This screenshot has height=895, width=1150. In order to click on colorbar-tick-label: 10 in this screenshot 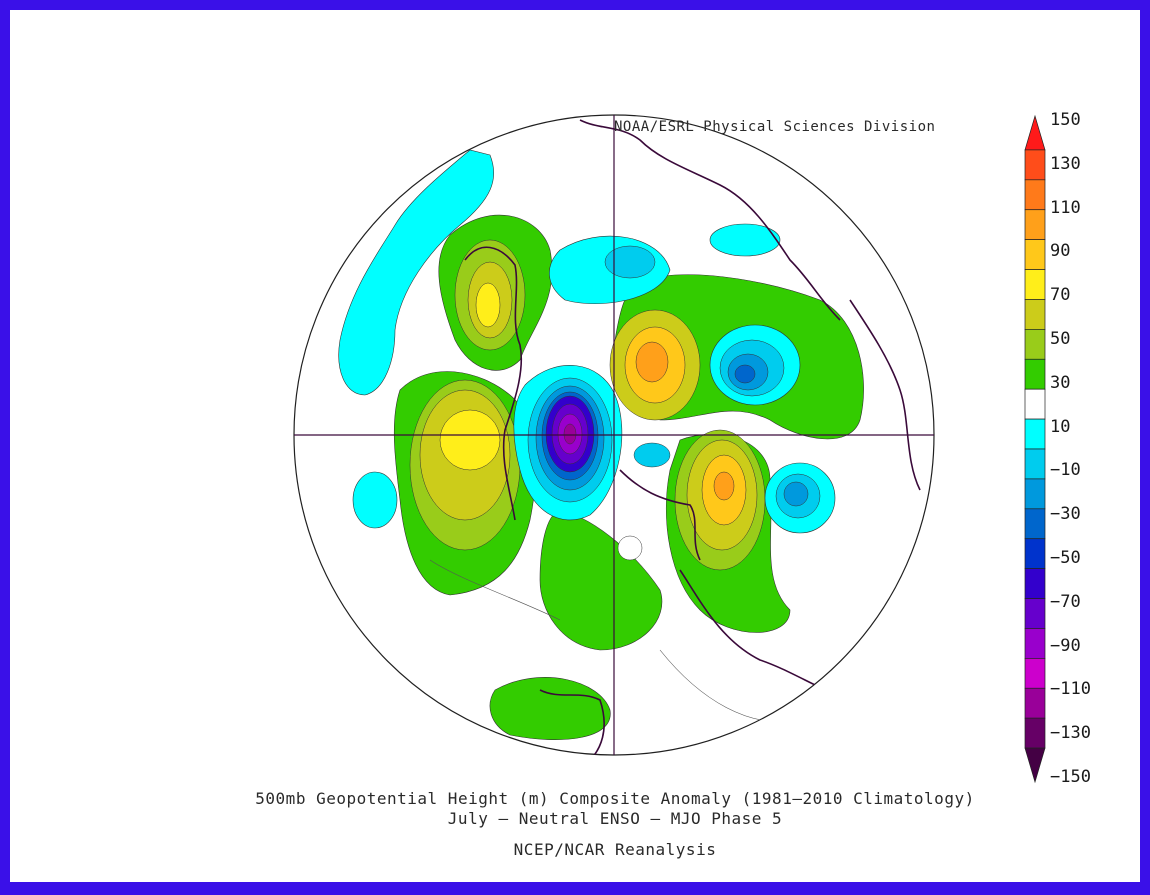, I will do `click(1060, 426)`.